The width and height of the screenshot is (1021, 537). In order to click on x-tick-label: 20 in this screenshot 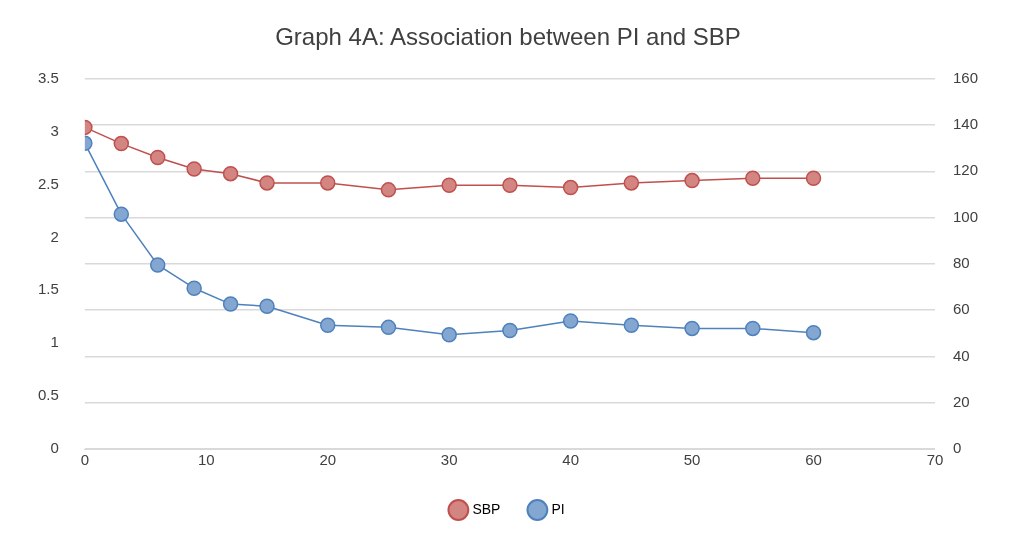, I will do `click(328, 460)`.